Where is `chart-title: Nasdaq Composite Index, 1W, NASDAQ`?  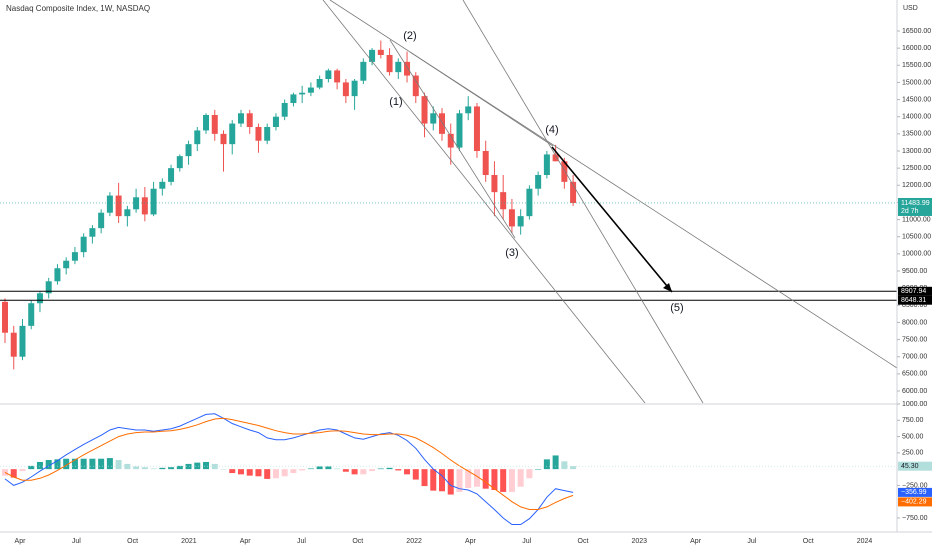 chart-title: Nasdaq Composite Index, 1W, NASDAQ is located at coordinates (78, 8).